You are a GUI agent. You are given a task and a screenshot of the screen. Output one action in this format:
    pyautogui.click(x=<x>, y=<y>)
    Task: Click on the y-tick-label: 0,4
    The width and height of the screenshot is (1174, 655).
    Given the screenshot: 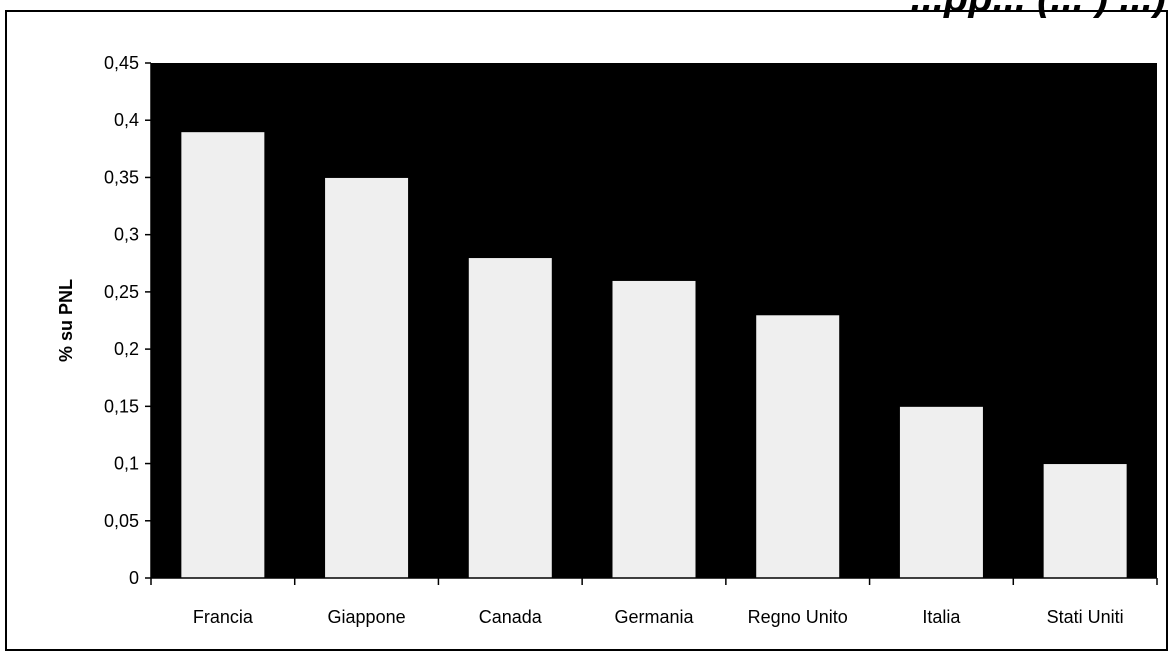 What is the action you would take?
    pyautogui.click(x=126, y=120)
    